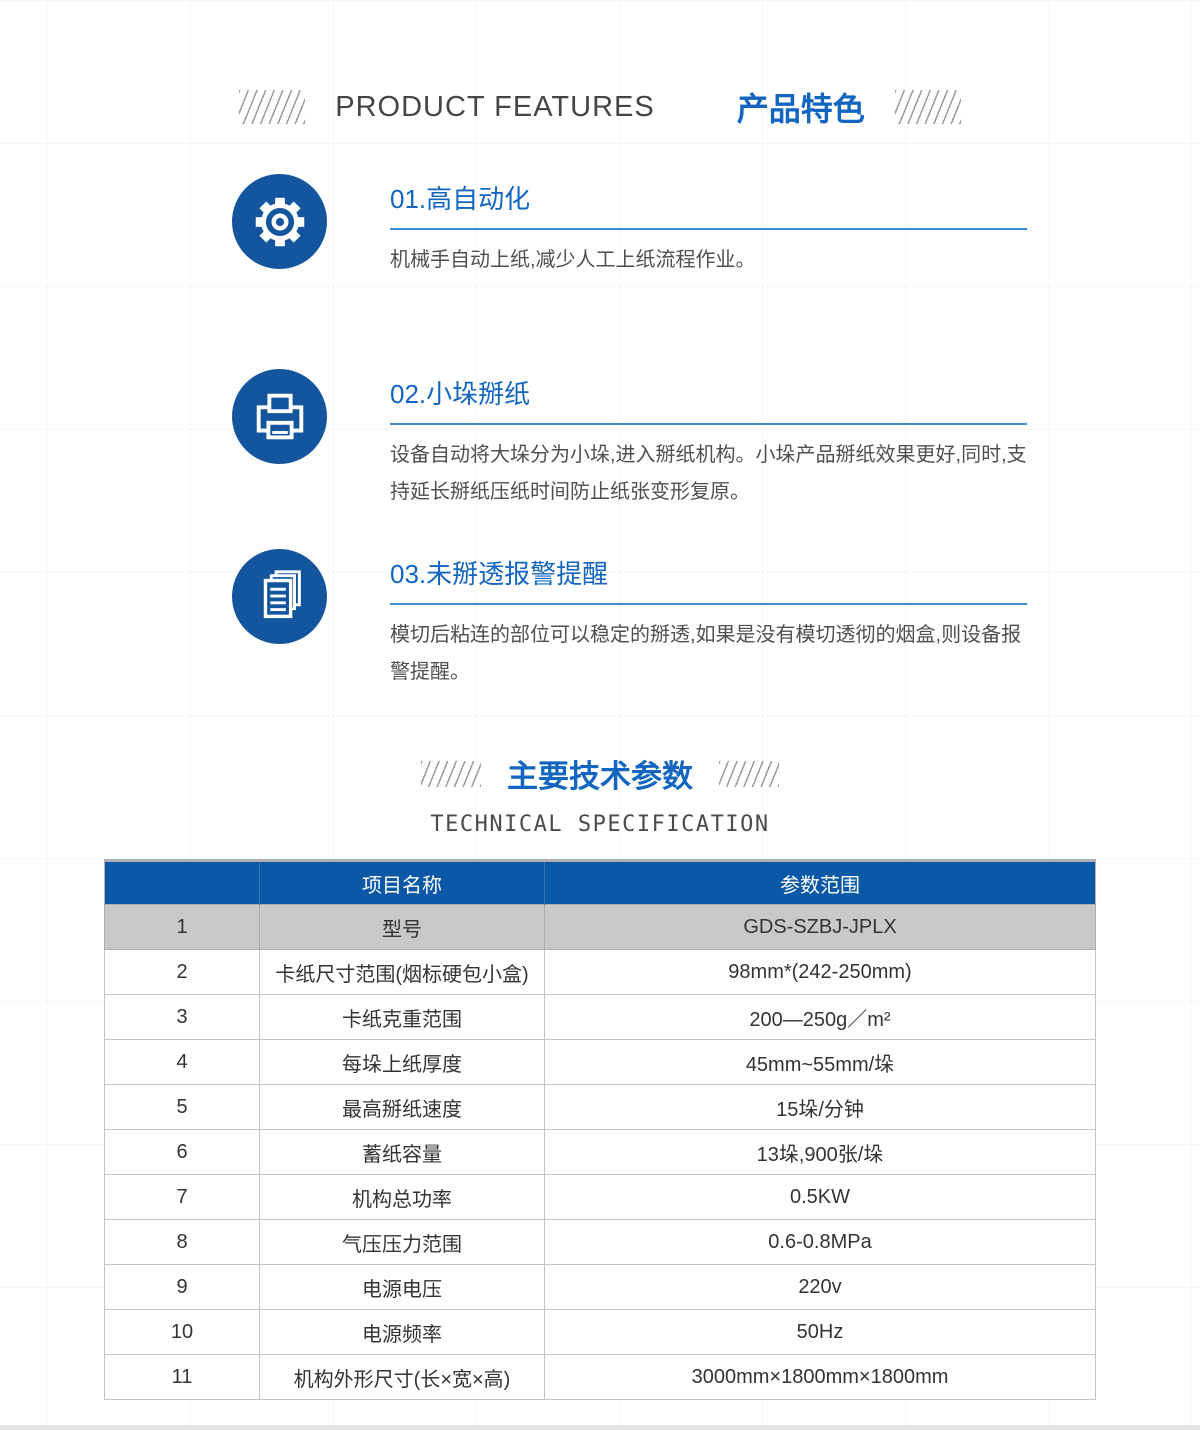  I want to click on table-cell: 10, so click(182, 1332).